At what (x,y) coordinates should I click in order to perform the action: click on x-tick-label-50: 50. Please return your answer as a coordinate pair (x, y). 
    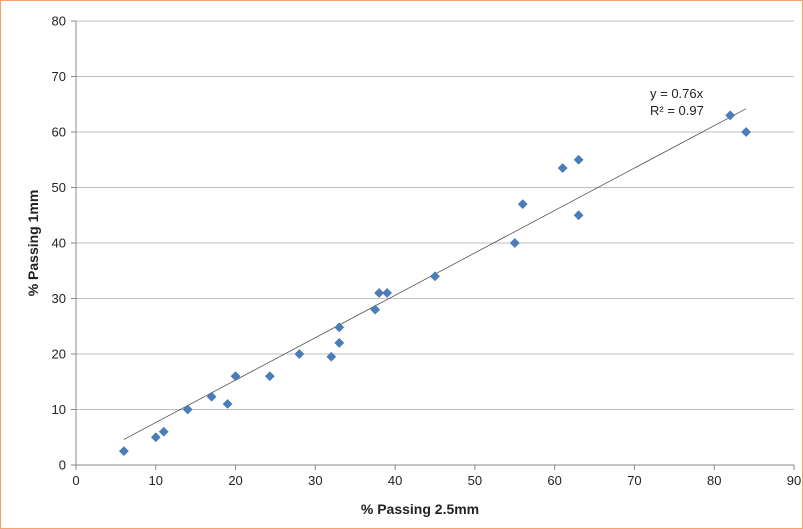
    Looking at the image, I should click on (475, 480).